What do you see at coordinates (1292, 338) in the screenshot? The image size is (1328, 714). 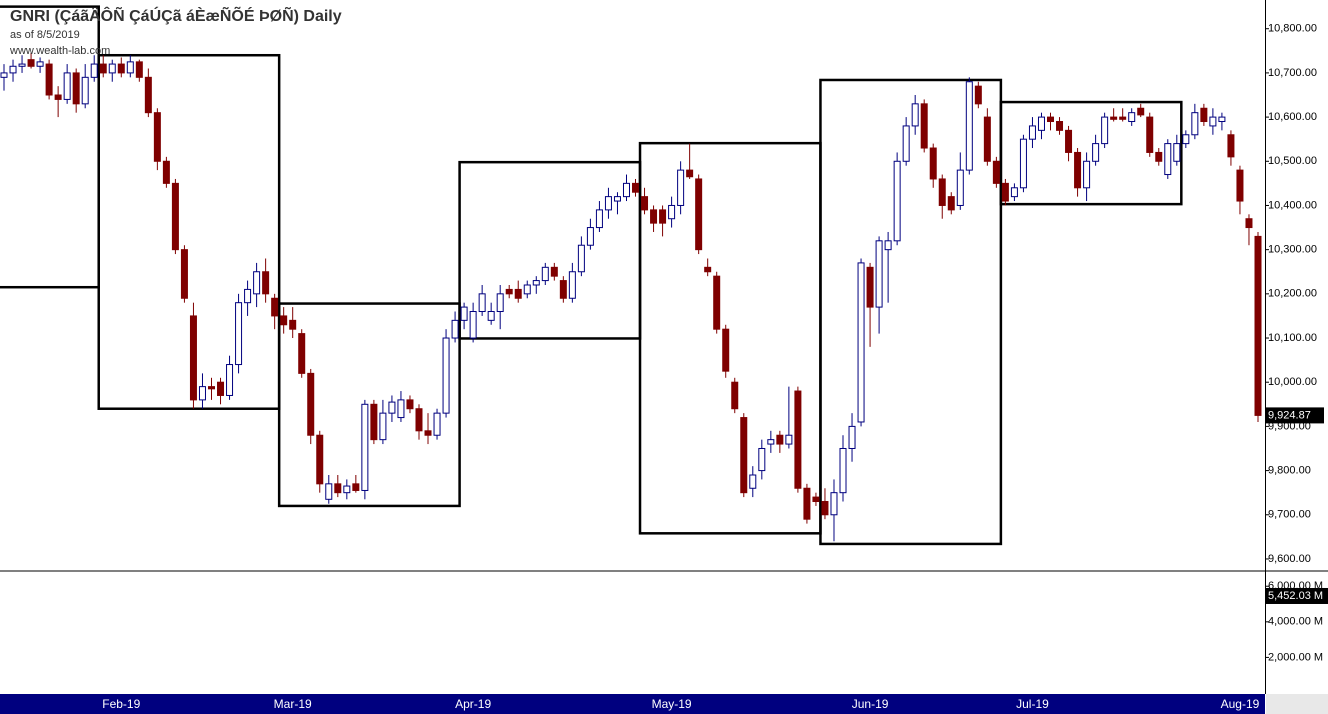 I see `y-tick-label: 10,100.00` at bounding box center [1292, 338].